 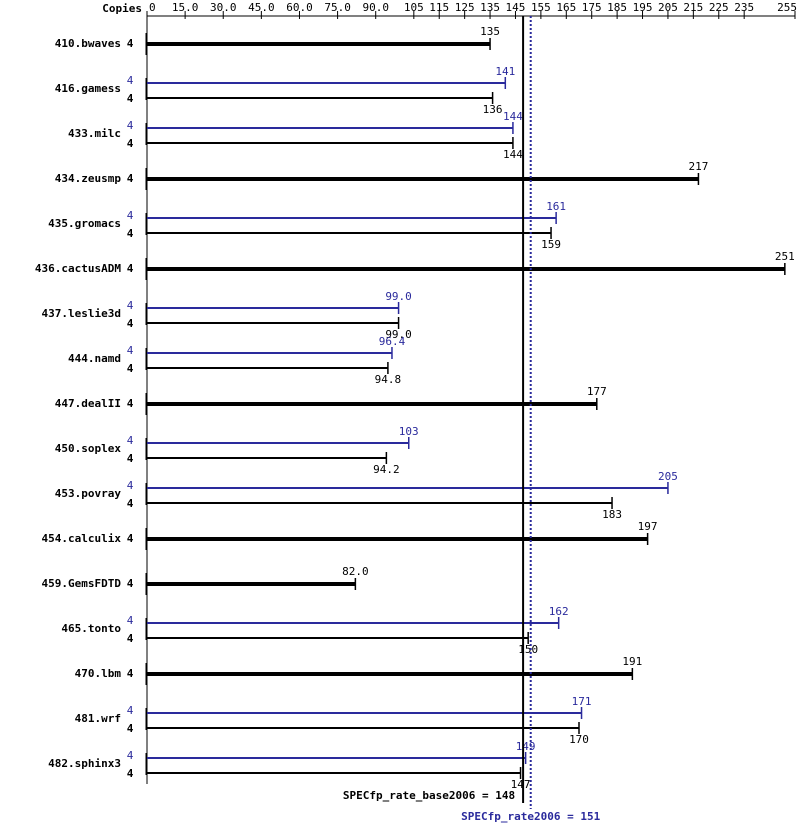 I want to click on x-tick-label: 90.0, so click(x=375, y=7).